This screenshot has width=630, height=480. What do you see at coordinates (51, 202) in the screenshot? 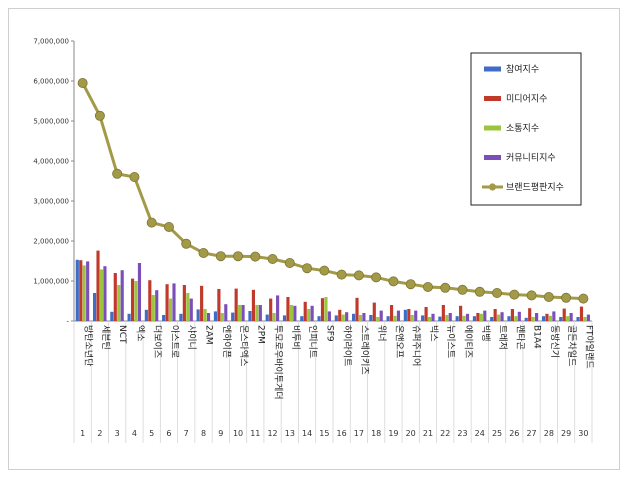
I see `y-tick-label: 3,000,000` at bounding box center [51, 202].